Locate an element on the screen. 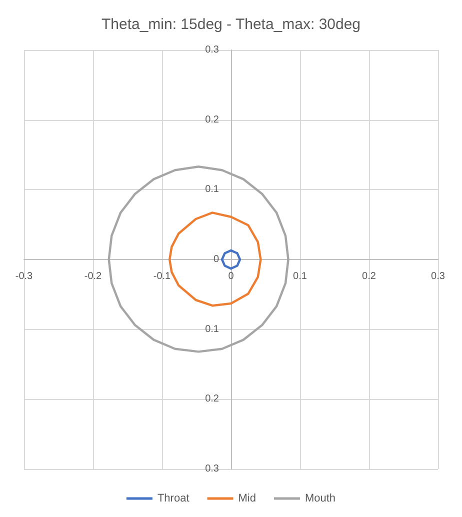 This screenshot has width=462, height=517. x-tick-label: 0.3 is located at coordinates (438, 276).